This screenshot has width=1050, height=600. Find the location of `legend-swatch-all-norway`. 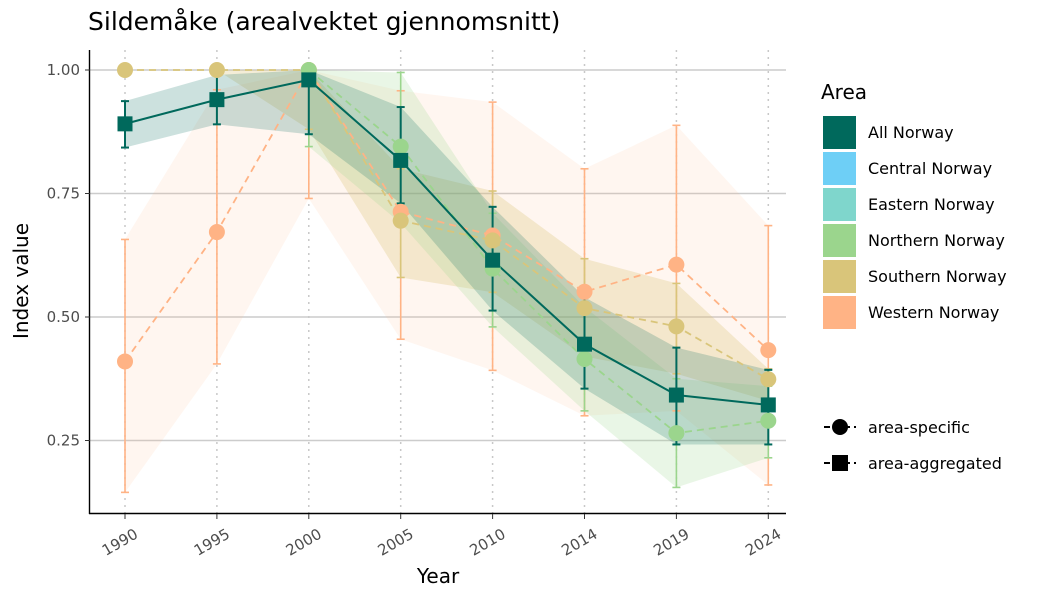

legend-swatch-all-norway is located at coordinates (839, 132).